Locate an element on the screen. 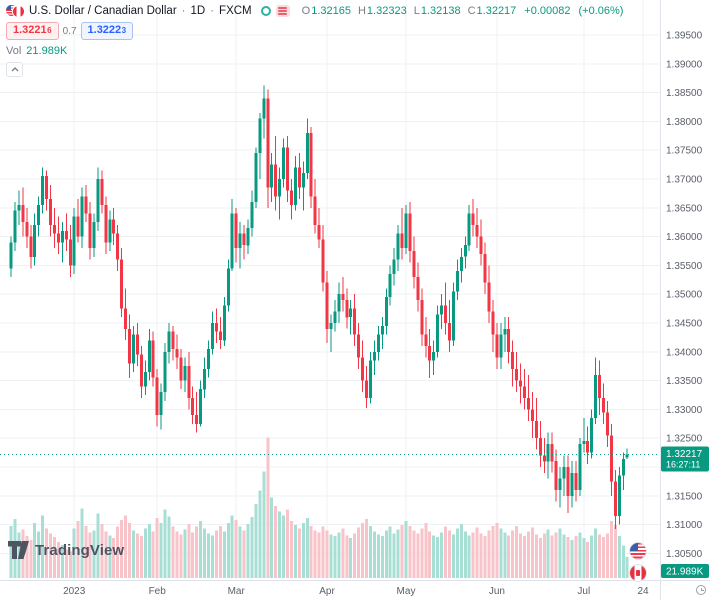  symbol-title: U.S. Dollar / Canadian Dollar is located at coordinates (103, 11).